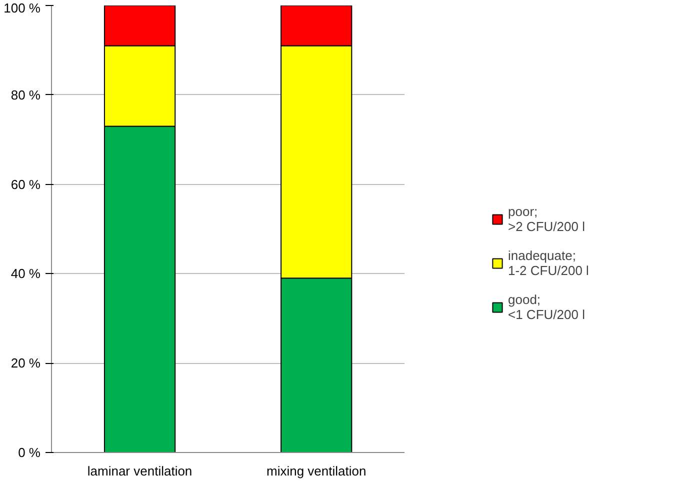 Image resolution: width=674 pixels, height=481 pixels. I want to click on y-tick-label: 40 %, so click(25, 274).